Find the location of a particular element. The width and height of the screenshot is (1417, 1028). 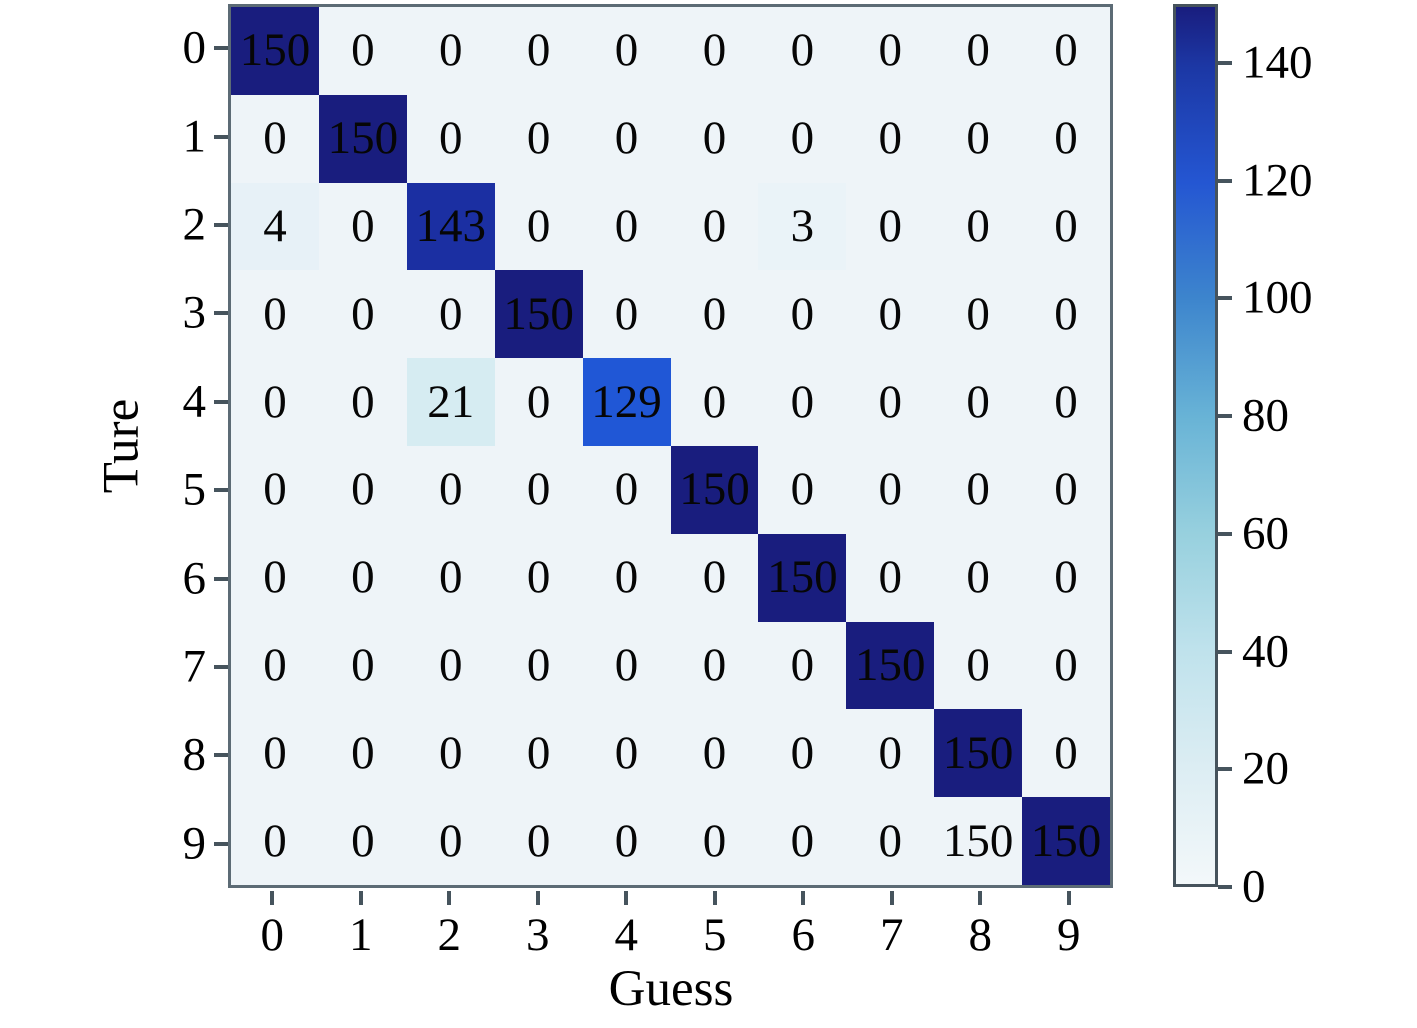

y-tick-label: 8 is located at coordinates (194, 754).